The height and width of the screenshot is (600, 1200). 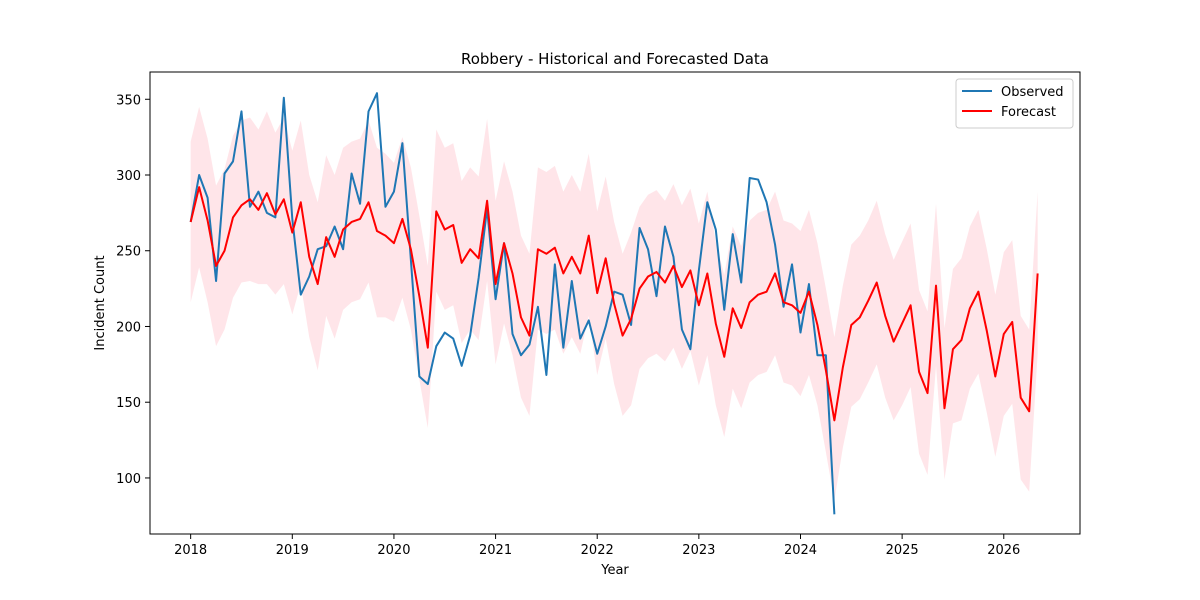 I want to click on legend-label-observed: Observed, so click(x=1032, y=92).